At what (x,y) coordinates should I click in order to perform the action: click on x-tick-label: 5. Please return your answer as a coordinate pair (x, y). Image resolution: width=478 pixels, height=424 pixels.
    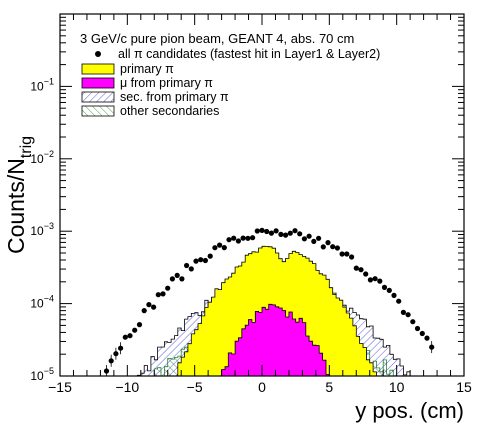
    Looking at the image, I should click on (329, 387).